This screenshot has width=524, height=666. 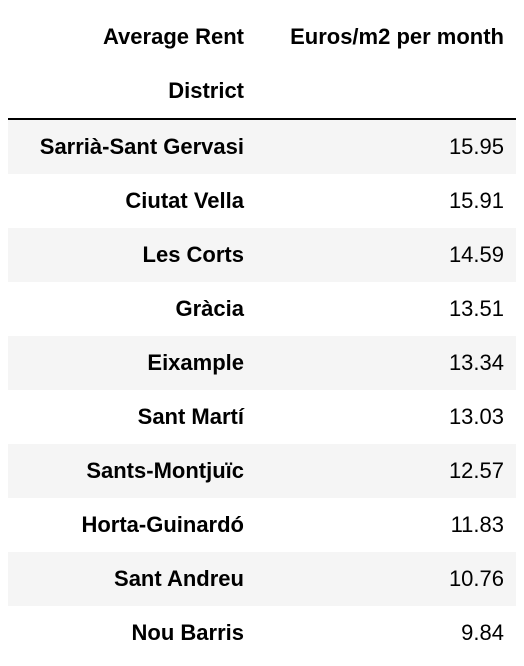 I want to click on table-row: Sants-Montjuïc 12.57, so click(x=262, y=471).